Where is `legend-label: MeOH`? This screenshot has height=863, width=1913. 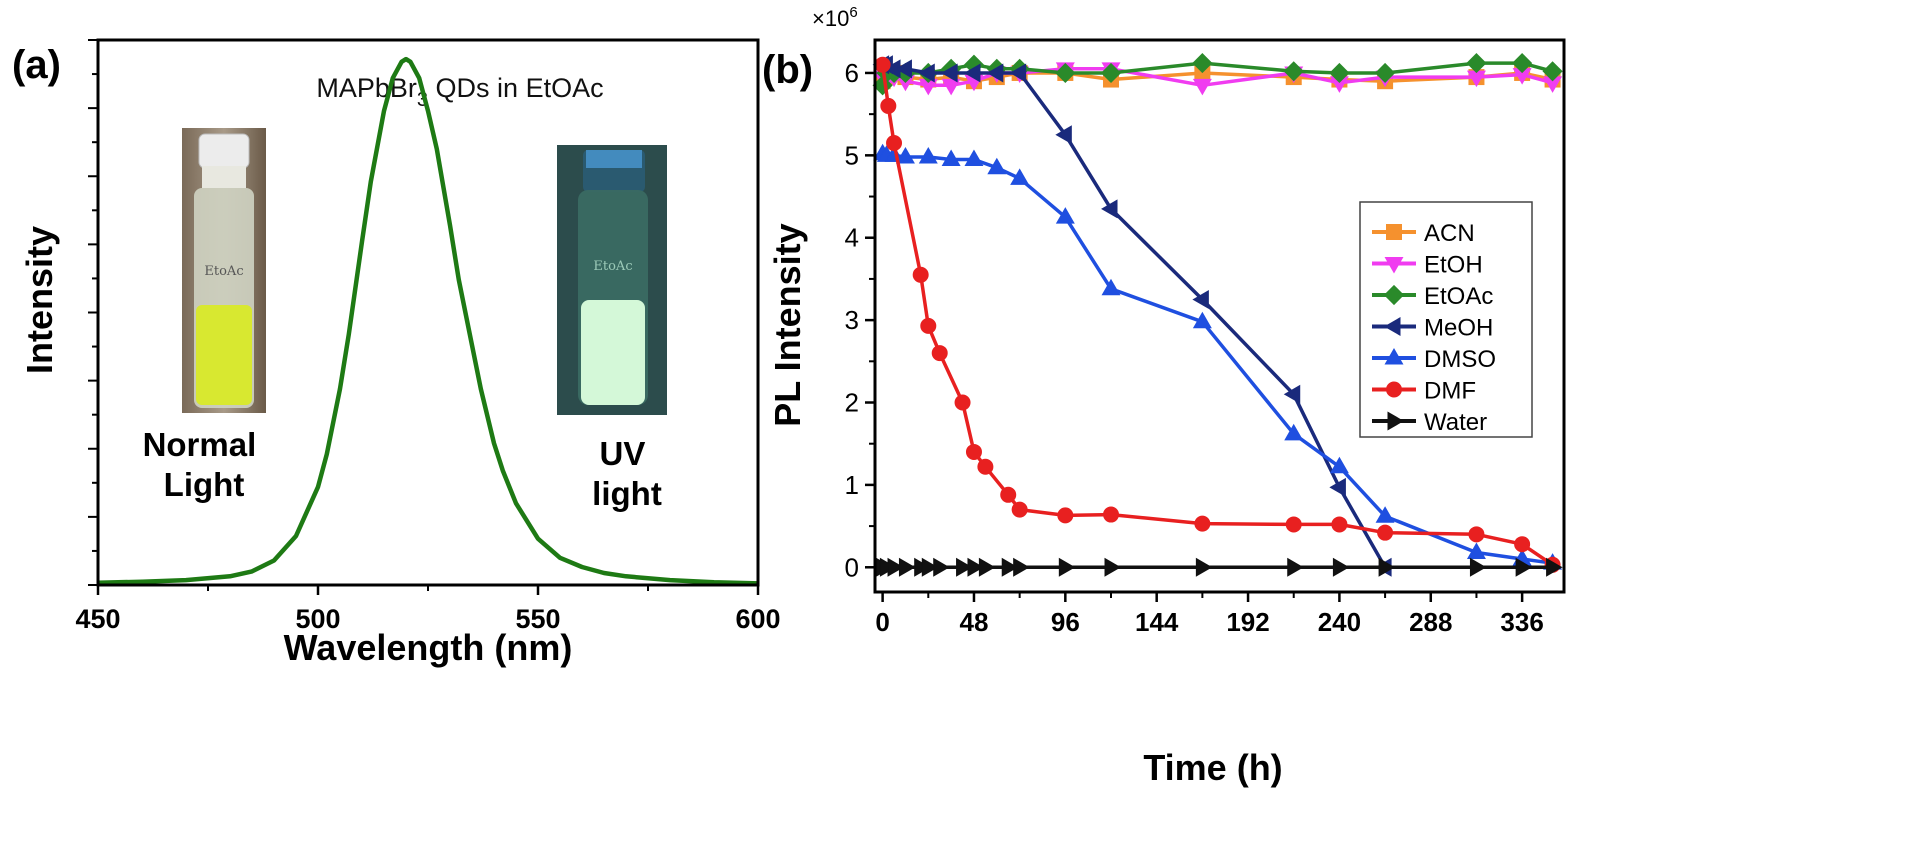
legend-label: MeOH is located at coordinates (1458, 328).